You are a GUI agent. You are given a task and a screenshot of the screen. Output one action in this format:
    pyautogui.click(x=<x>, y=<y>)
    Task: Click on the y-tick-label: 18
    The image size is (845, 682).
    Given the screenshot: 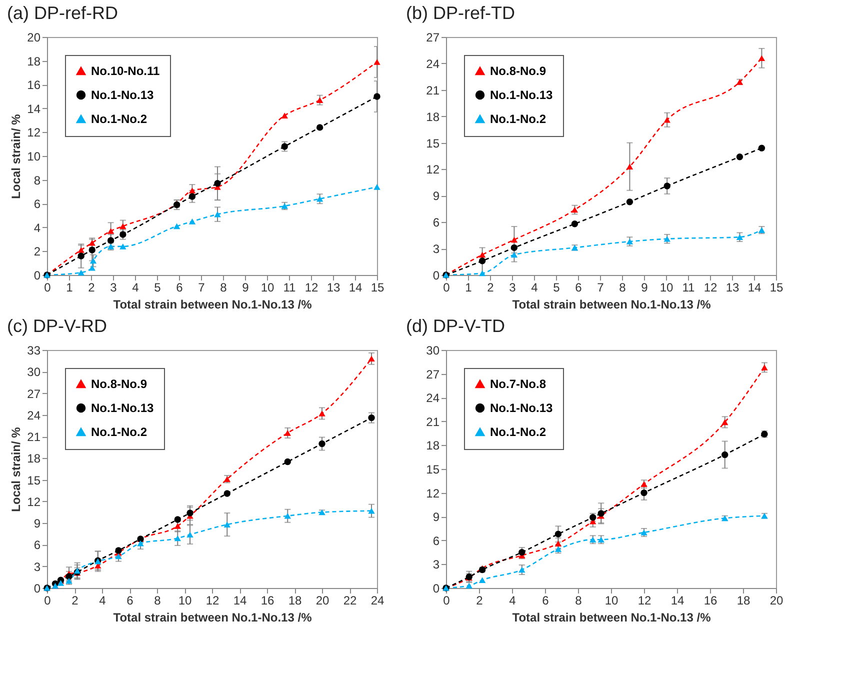 What is the action you would take?
    pyautogui.click(x=34, y=61)
    